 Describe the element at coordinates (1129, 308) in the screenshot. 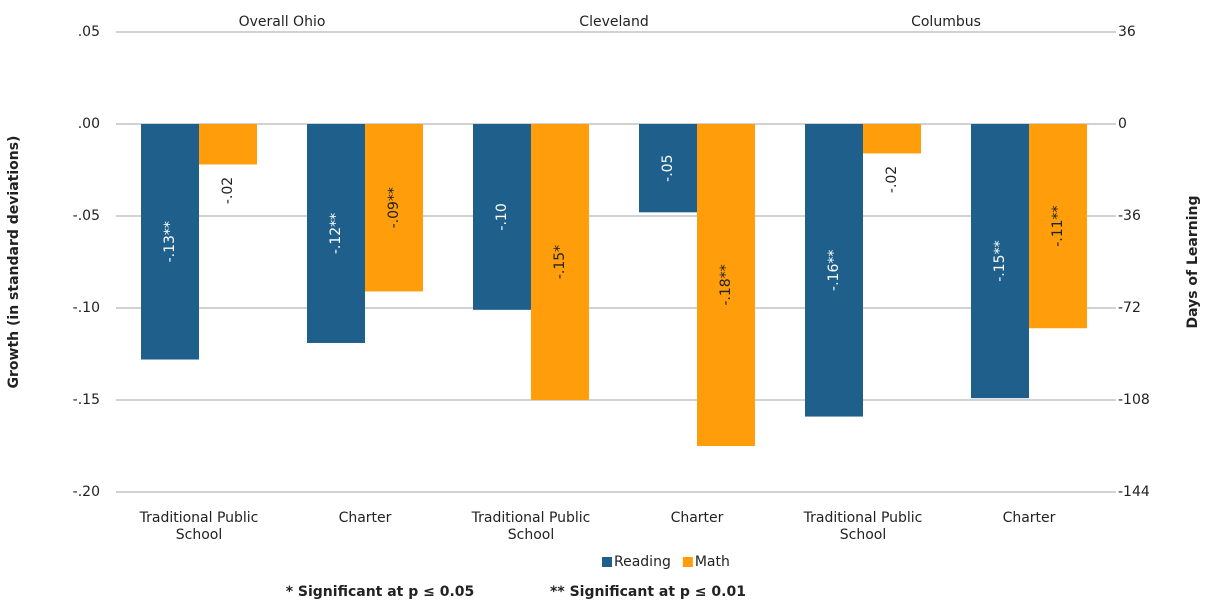

I see `y2-tick-label: -72` at that location.